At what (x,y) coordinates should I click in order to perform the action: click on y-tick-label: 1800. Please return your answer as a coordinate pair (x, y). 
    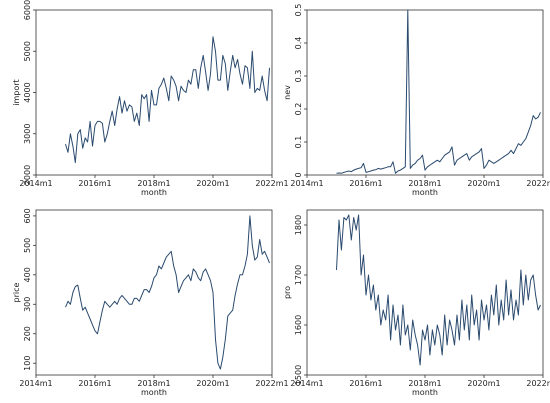
    Looking at the image, I should click on (298, 225).